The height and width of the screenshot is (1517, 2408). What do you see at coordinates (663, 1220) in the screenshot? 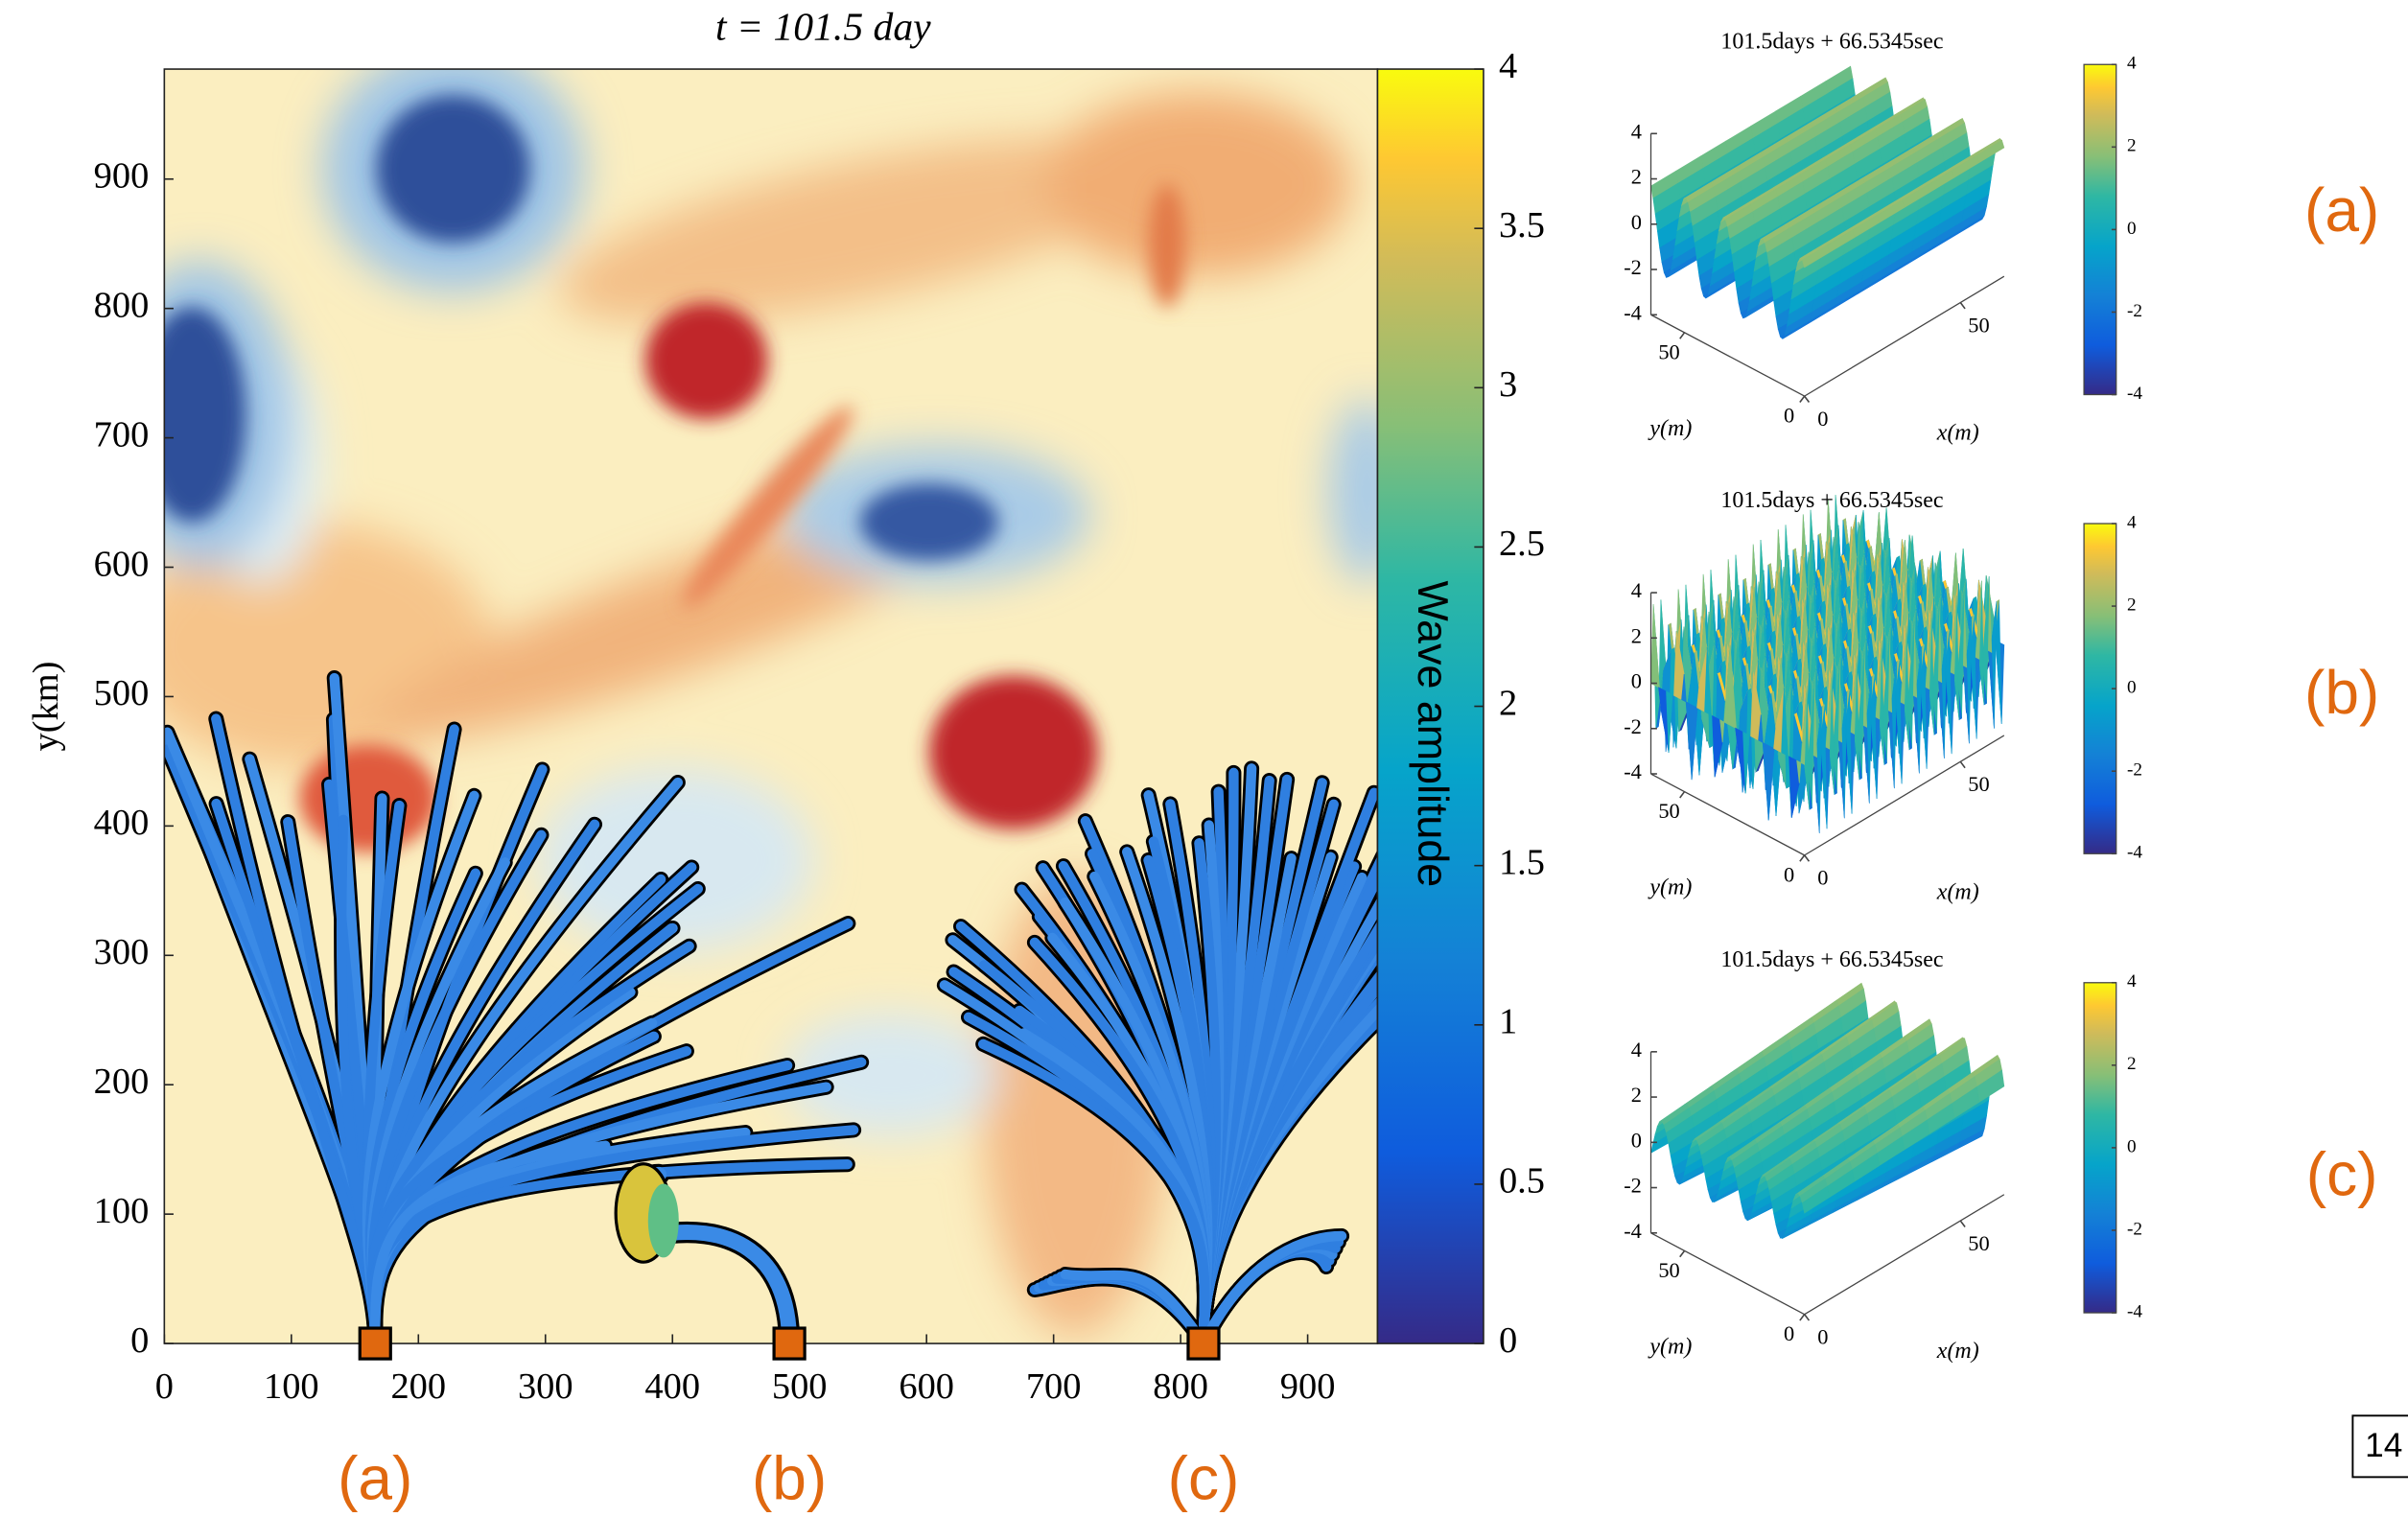
I see `trajectory-blob` at bounding box center [663, 1220].